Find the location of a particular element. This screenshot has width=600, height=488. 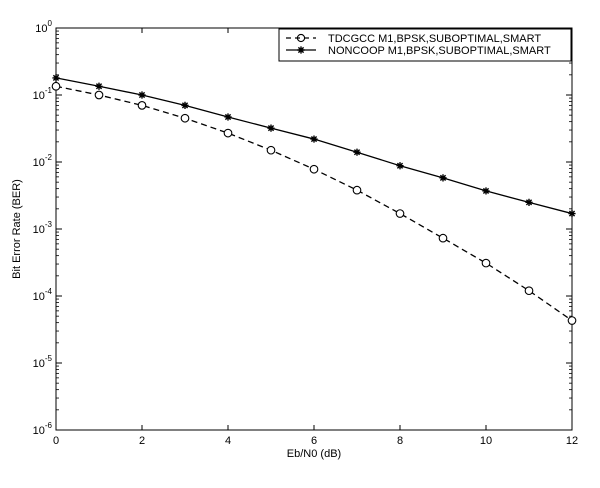

y-axis-label: Bit Error Rate (BER) is located at coordinates (17, 229).